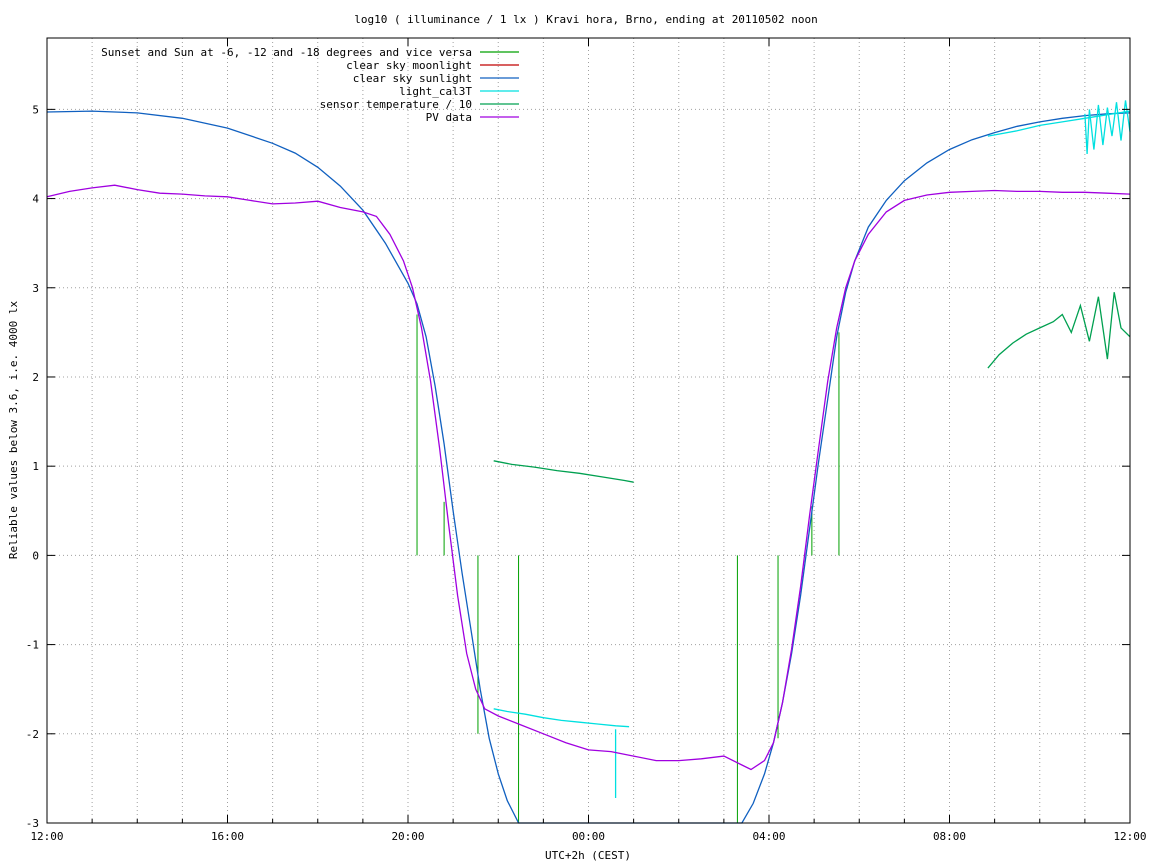 The height and width of the screenshot is (863, 1151). Describe the element at coordinates (32, 734) in the screenshot. I see `y-tick-label: -2` at that location.